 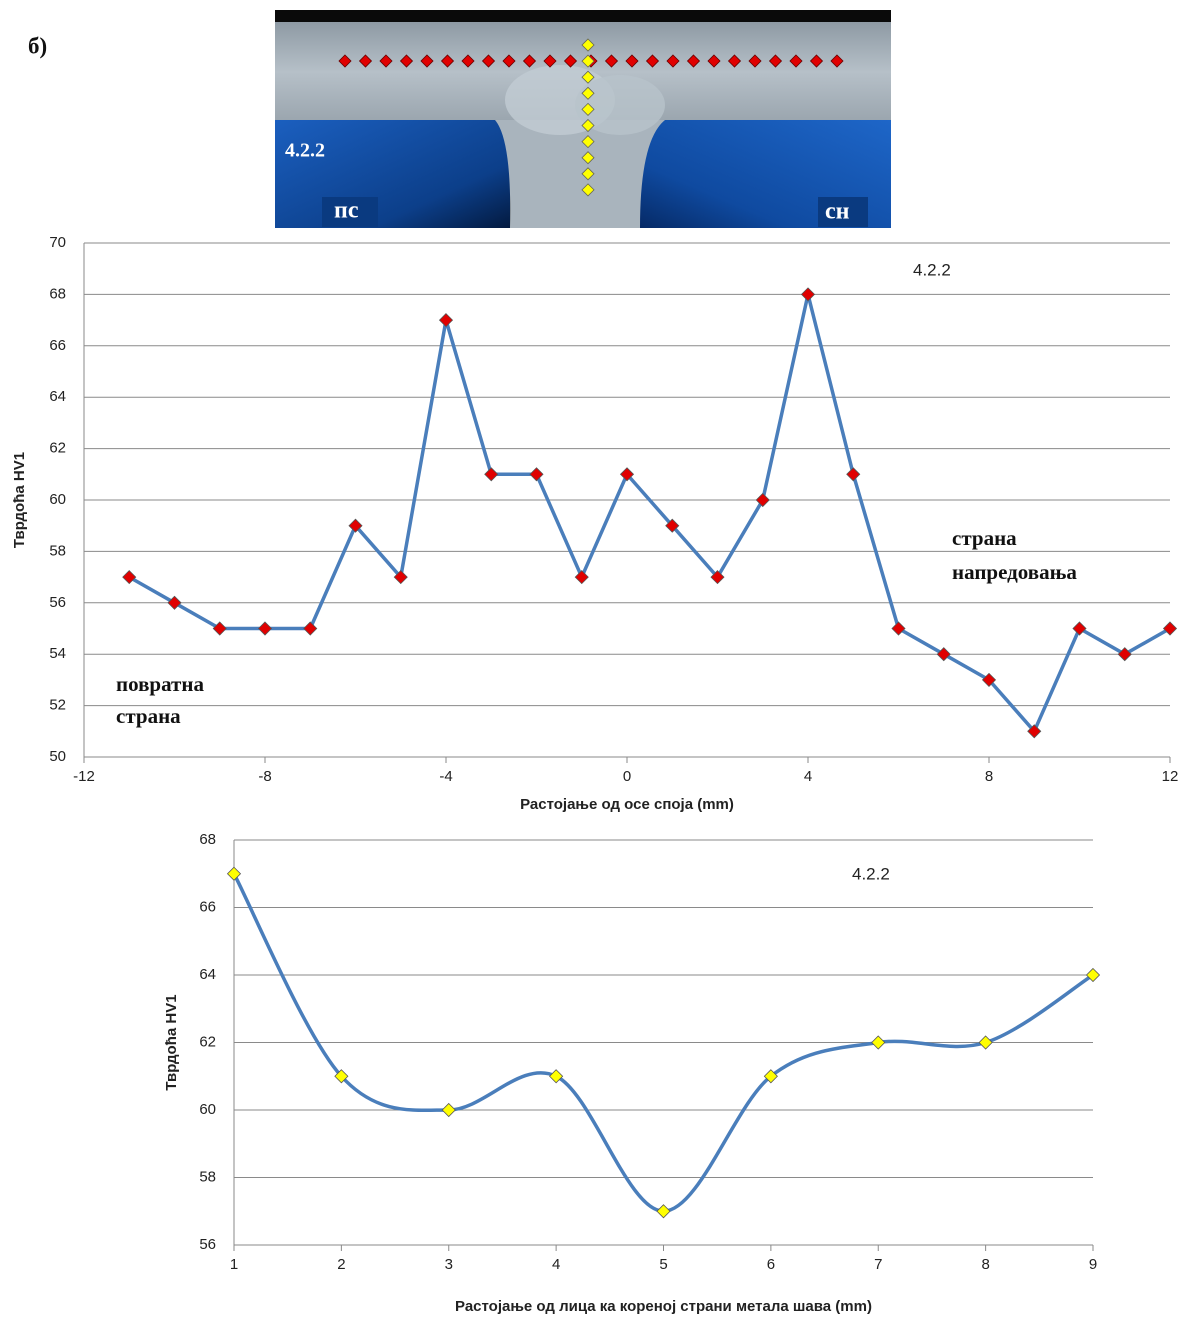 I want to click on annotation: 4.2.2, so click(x=932, y=269).